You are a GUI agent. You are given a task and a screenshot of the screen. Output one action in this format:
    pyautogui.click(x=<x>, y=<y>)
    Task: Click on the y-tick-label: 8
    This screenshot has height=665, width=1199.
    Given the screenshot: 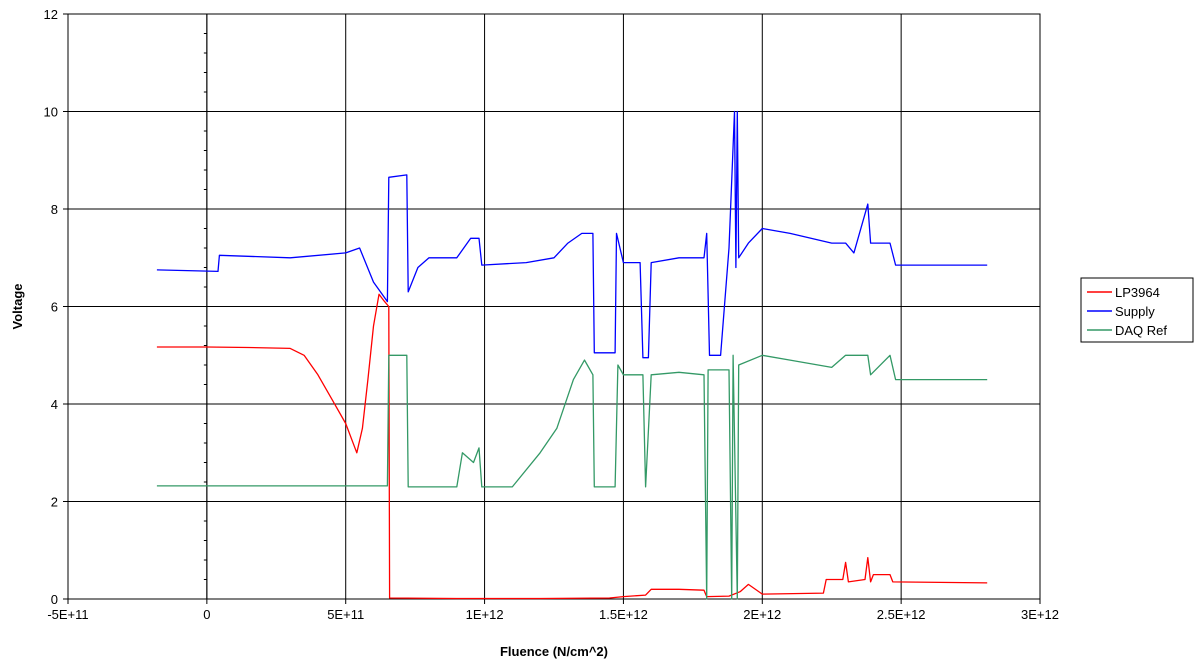 What is the action you would take?
    pyautogui.click(x=54, y=209)
    